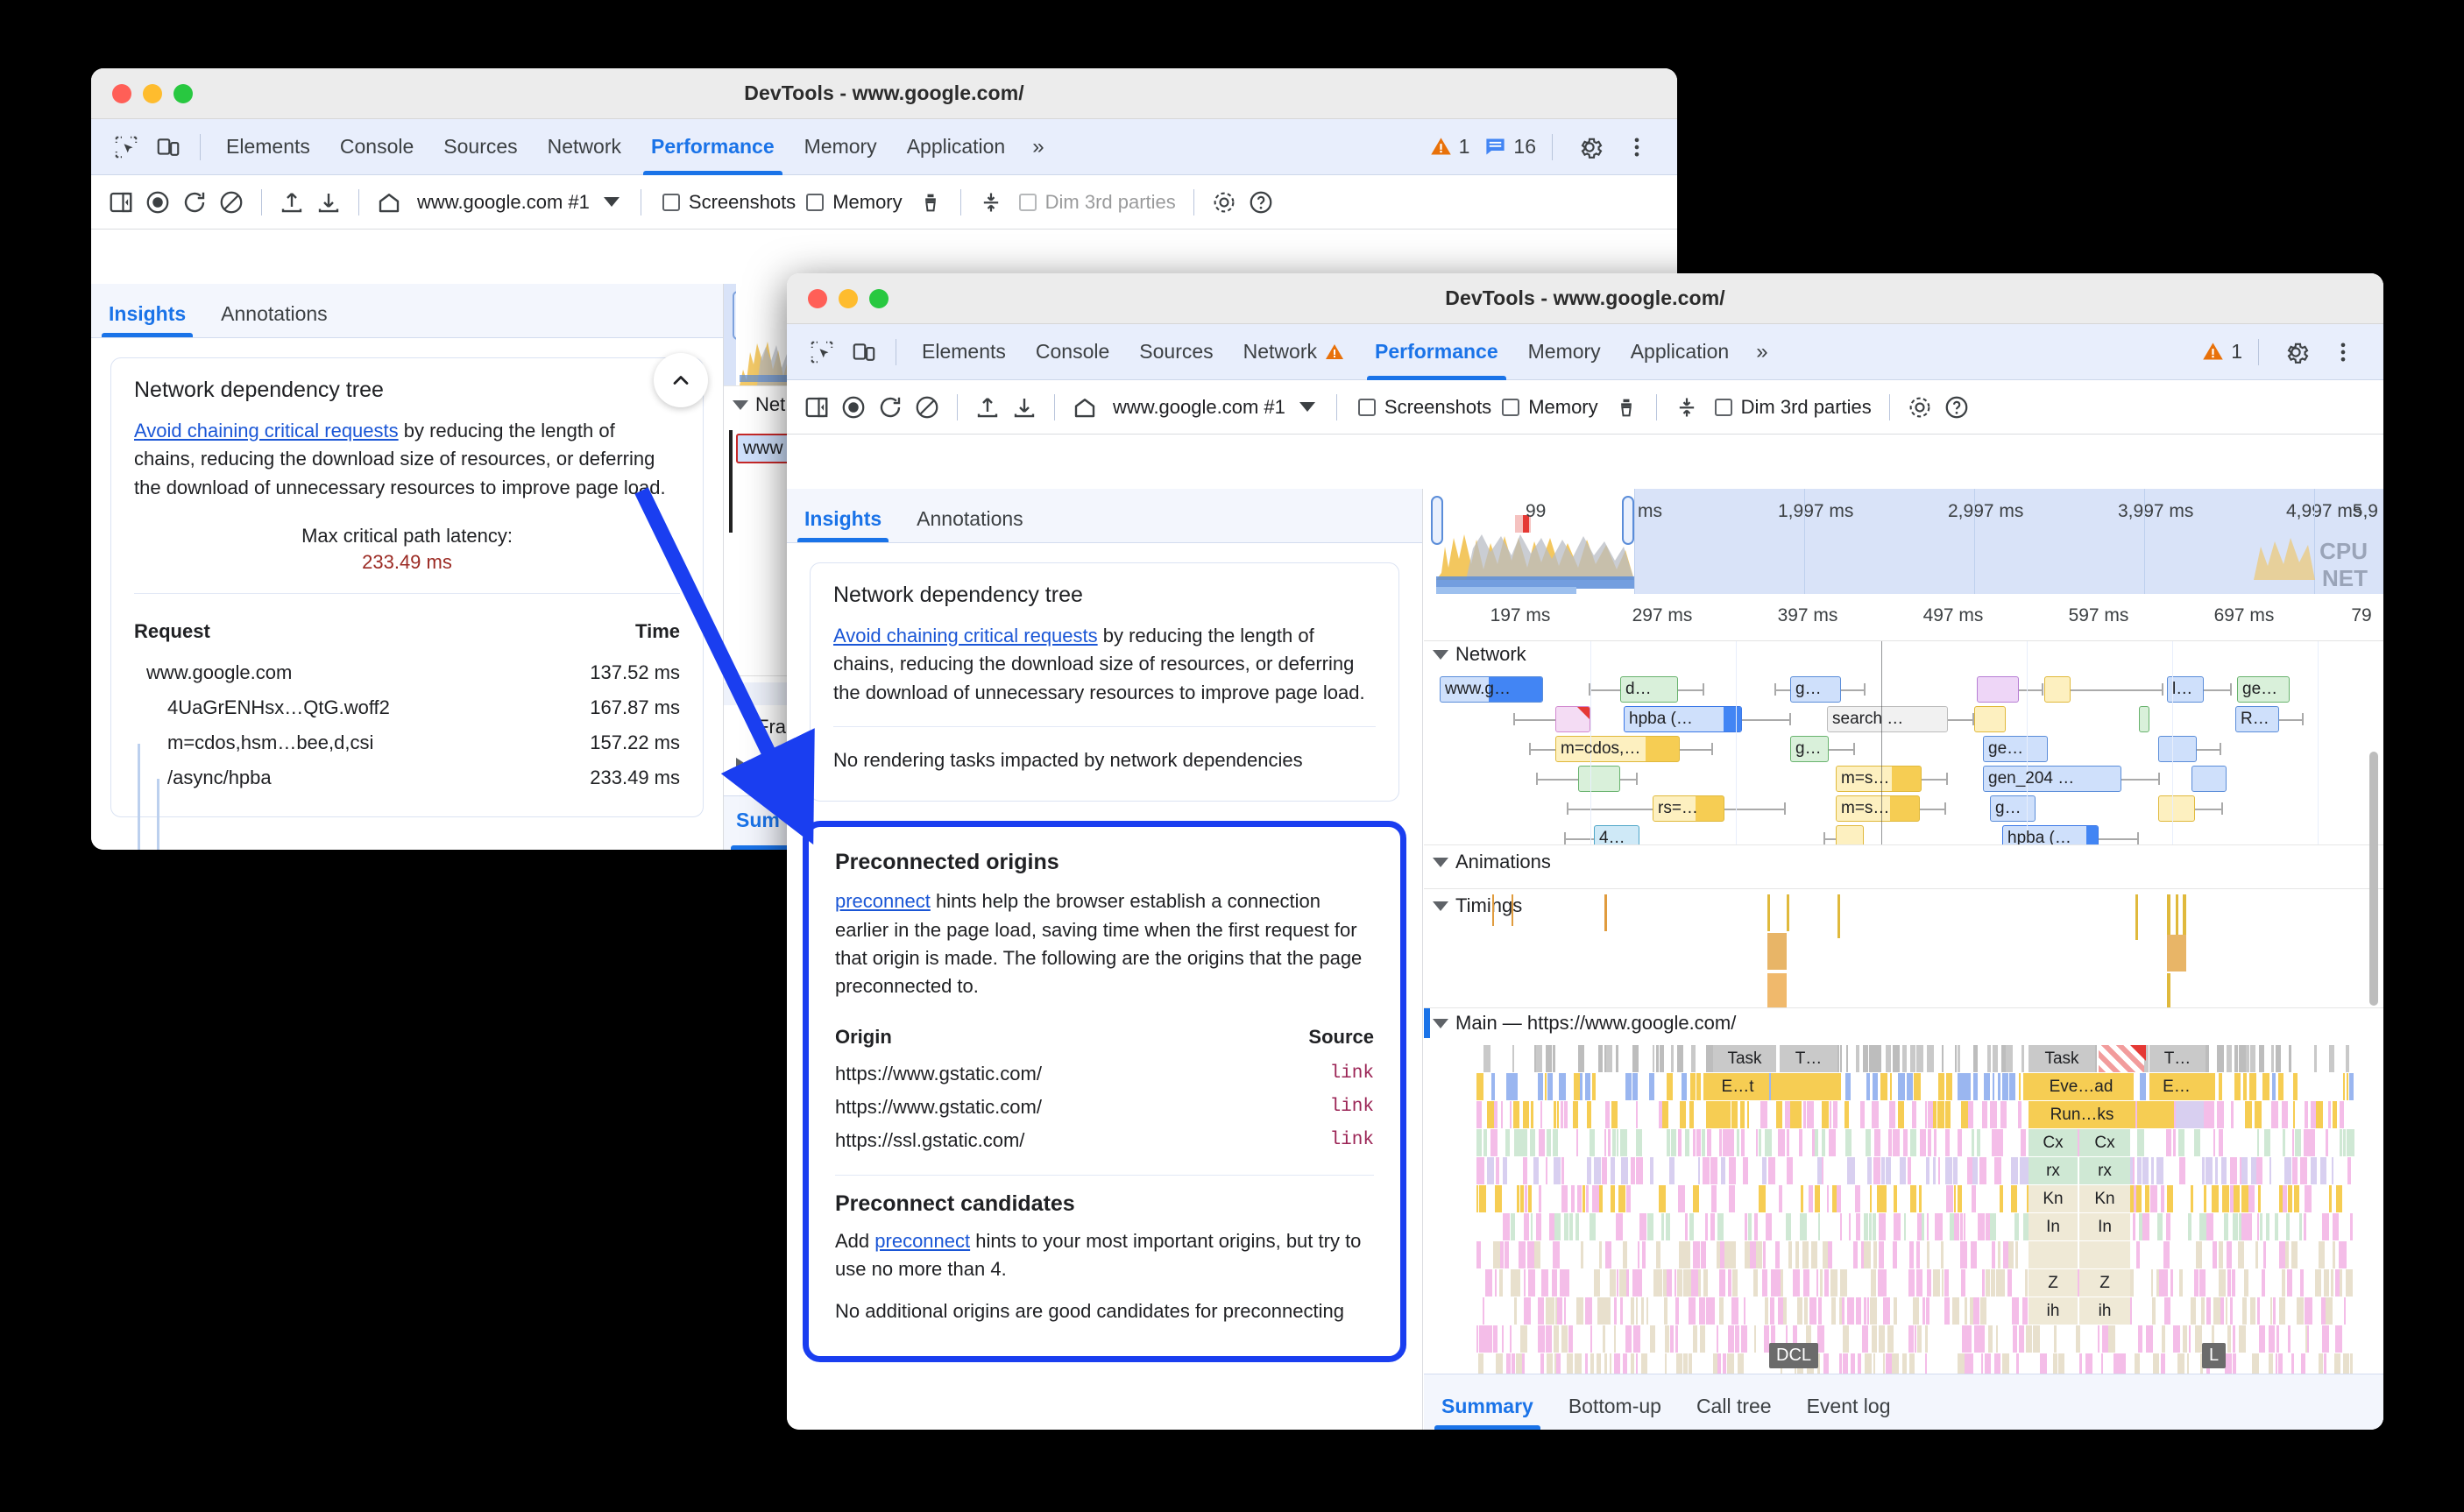 Image resolution: width=2464 pixels, height=1512 pixels. I want to click on track-header-network: Network, so click(1903, 655).